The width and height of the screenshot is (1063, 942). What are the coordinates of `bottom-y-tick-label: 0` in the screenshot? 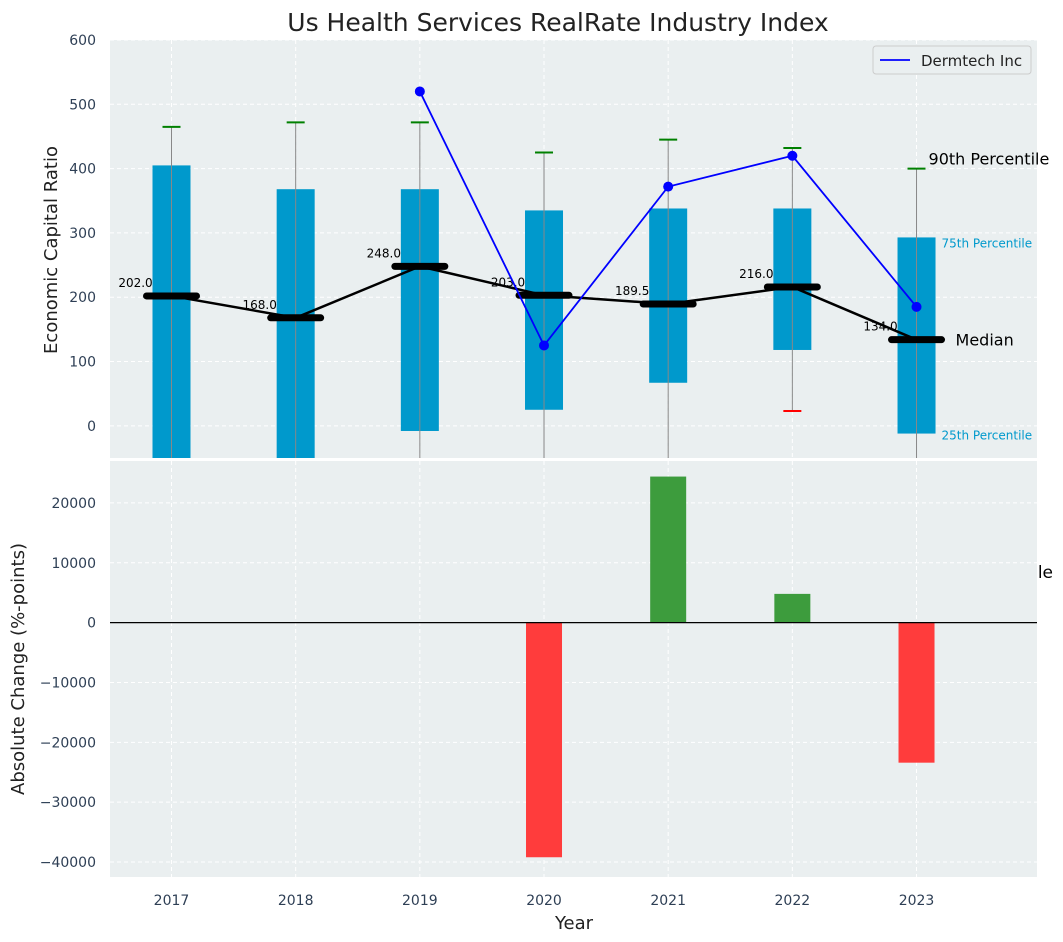 It's located at (91, 624).